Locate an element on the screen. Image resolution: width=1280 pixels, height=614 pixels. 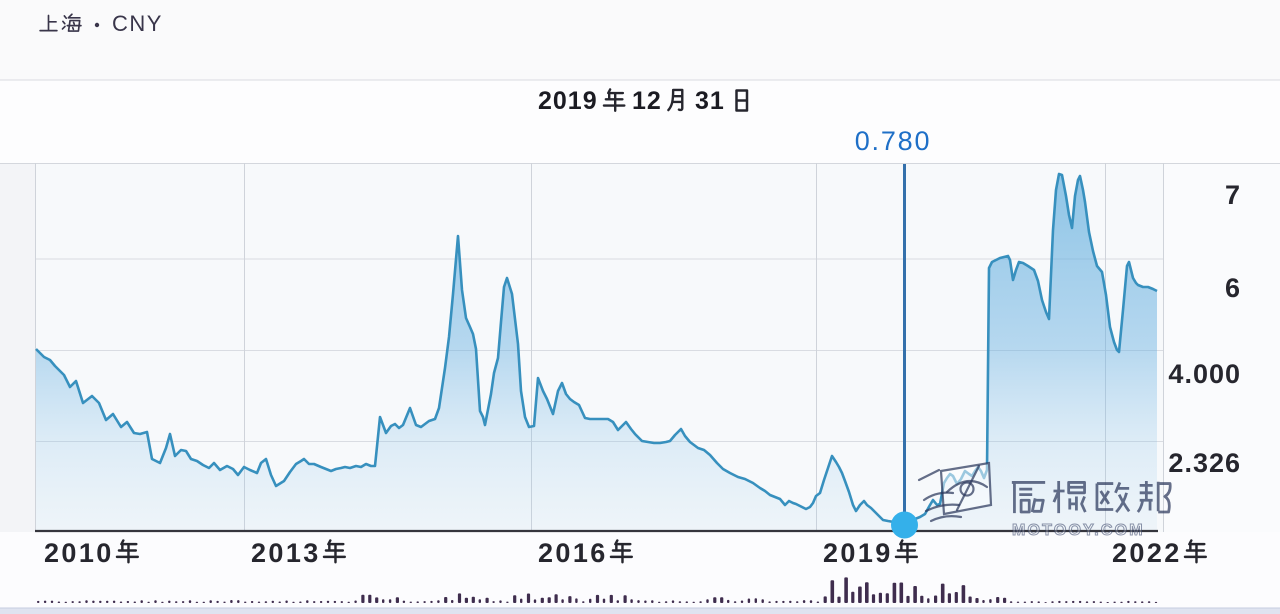
svg-text: 2.326 is located at coordinates (1204, 463).